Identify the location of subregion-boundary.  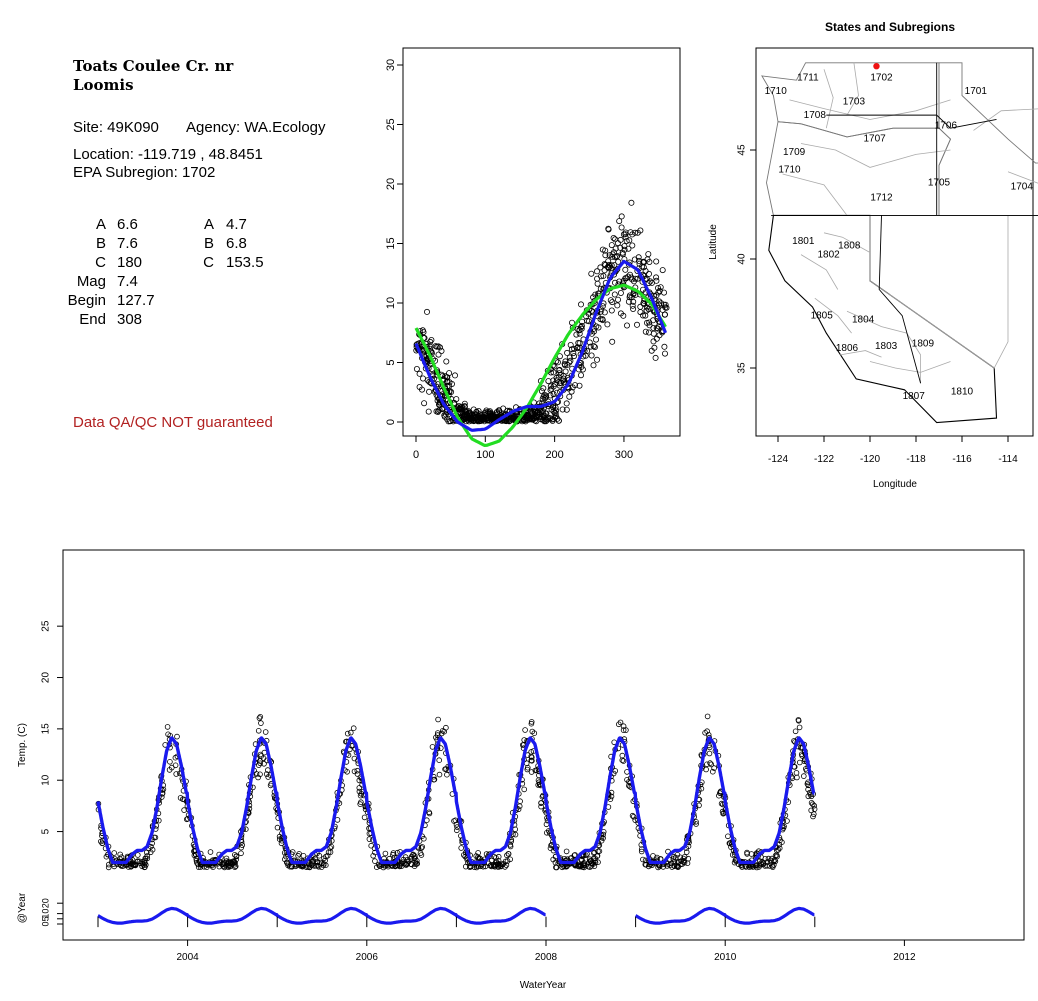
(1005, 119).